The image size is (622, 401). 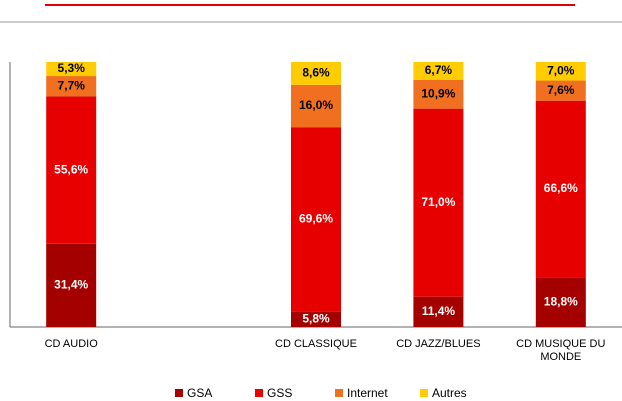 What do you see at coordinates (71, 344) in the screenshot?
I see `x-tick-label: CD AUDIO` at bounding box center [71, 344].